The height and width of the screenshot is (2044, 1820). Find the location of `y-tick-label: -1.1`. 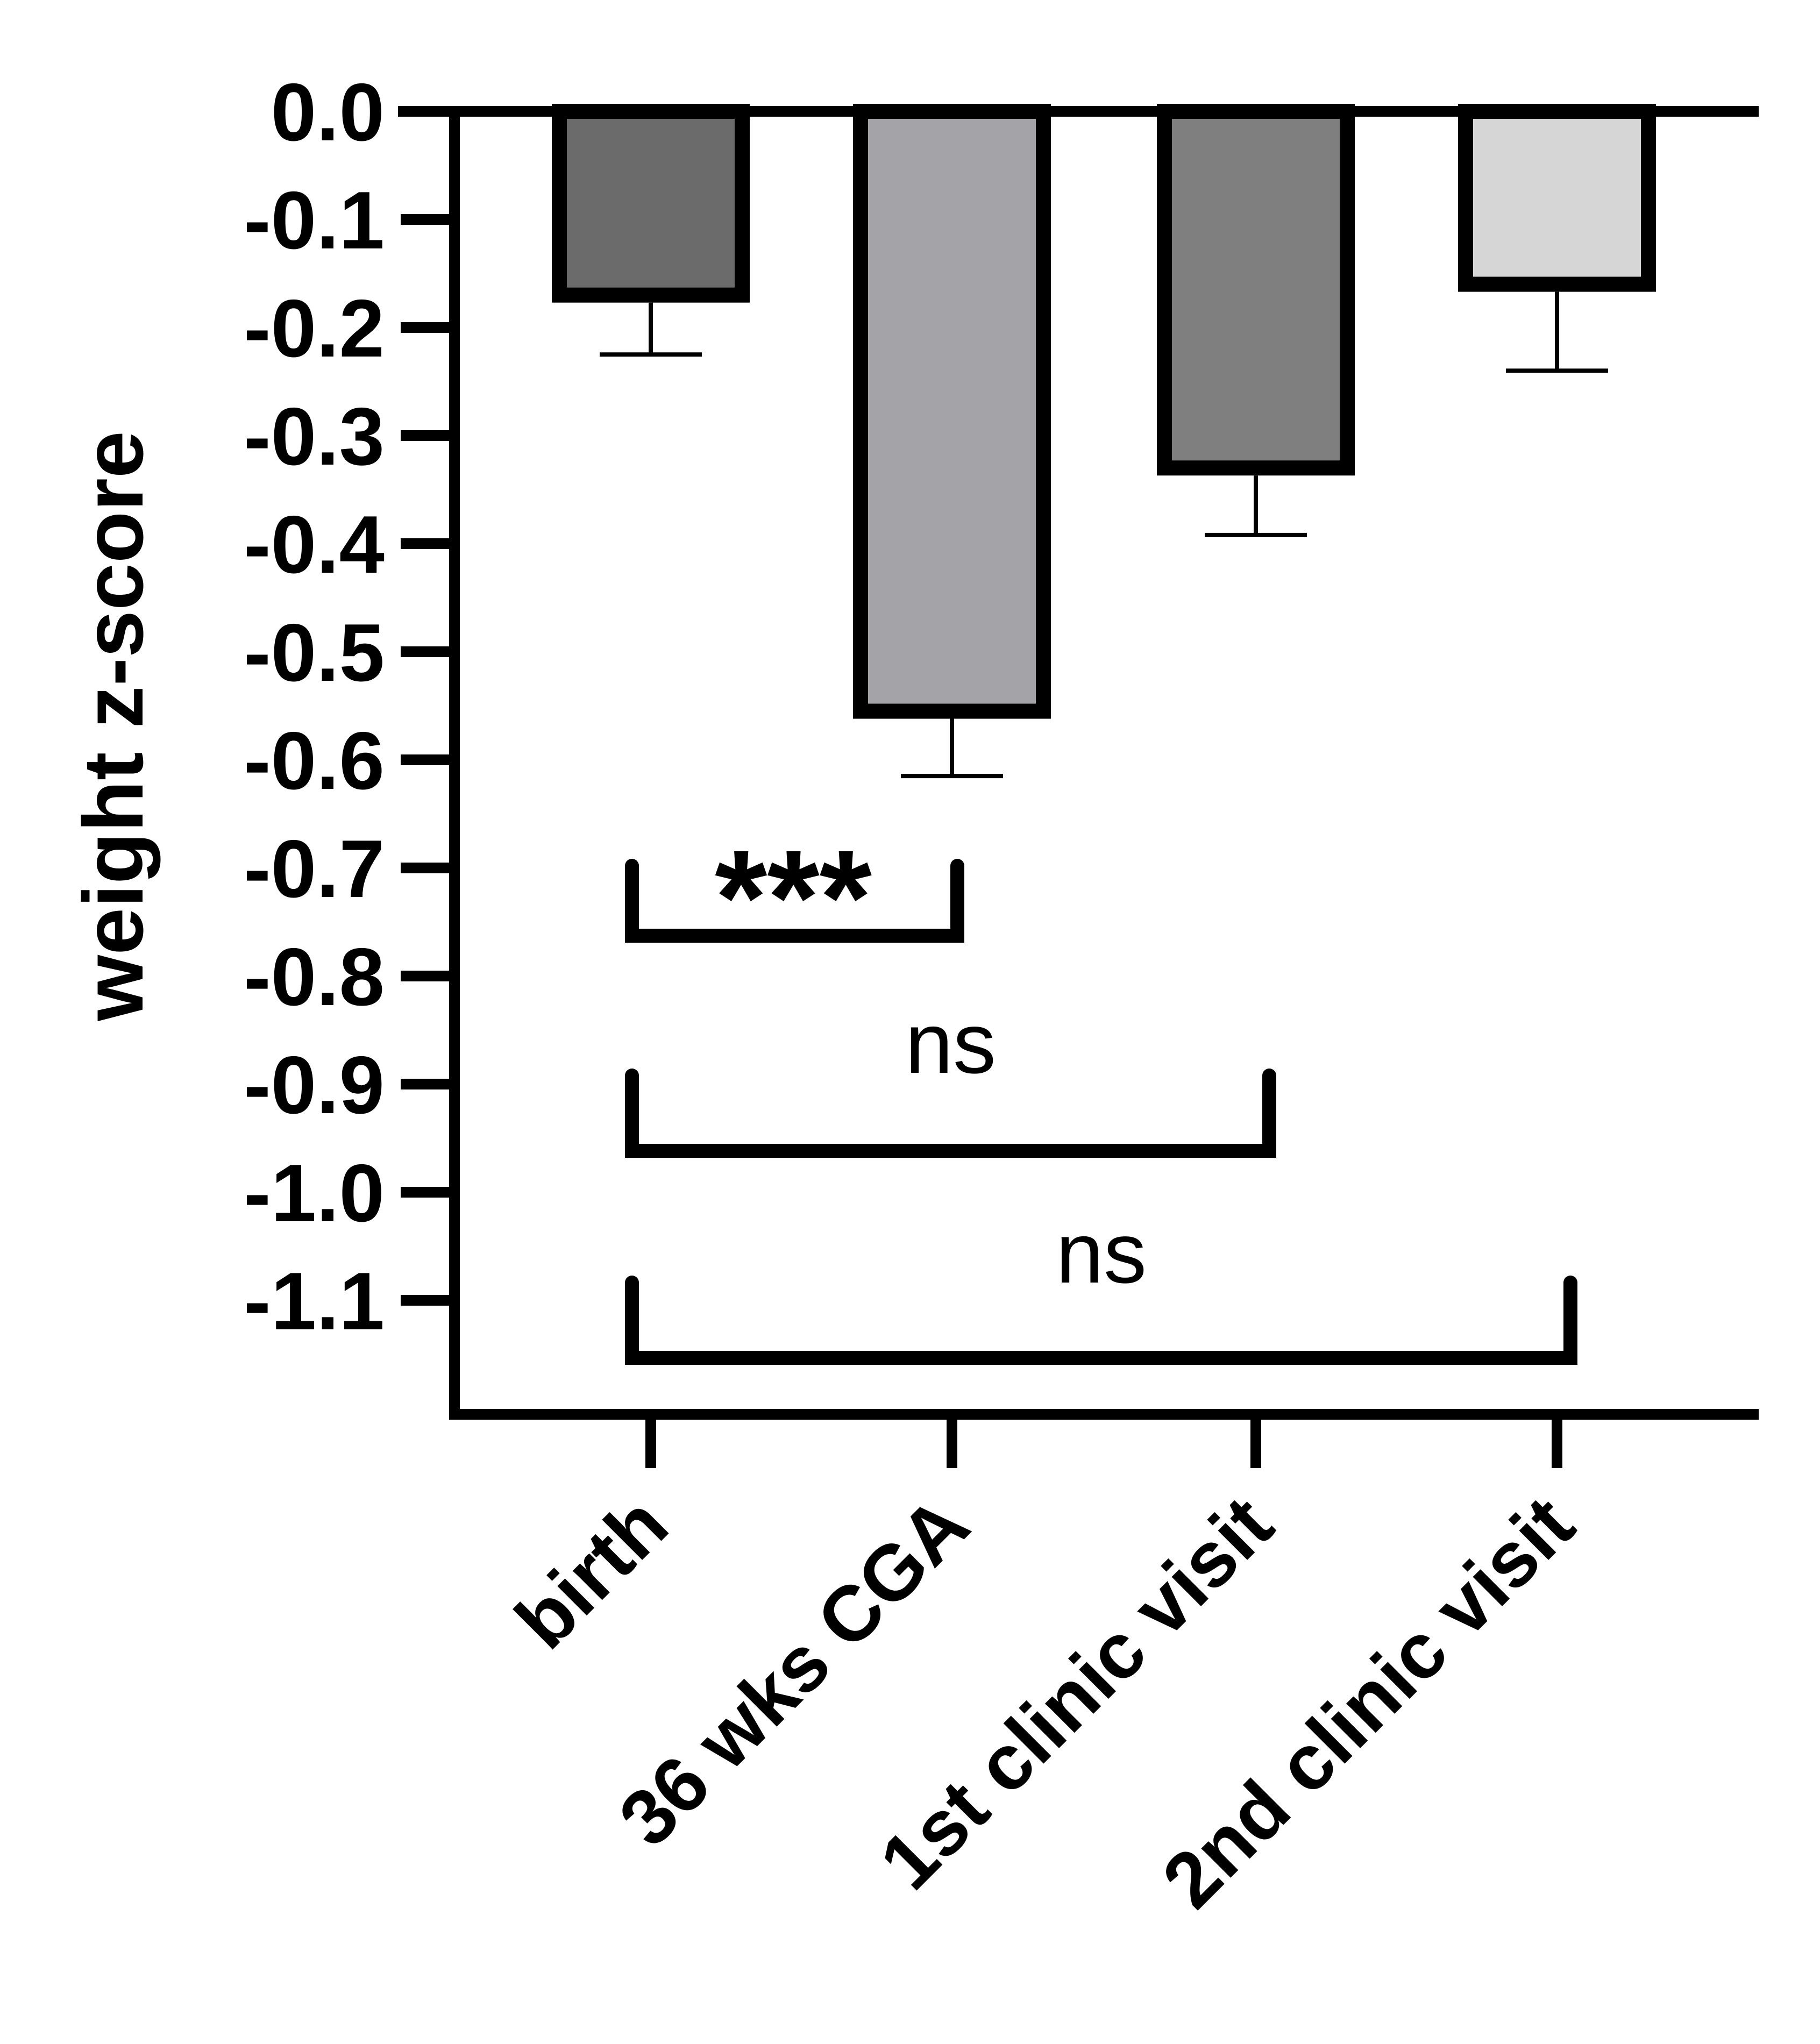

y-tick-label: -1.1 is located at coordinates (315, 1301).